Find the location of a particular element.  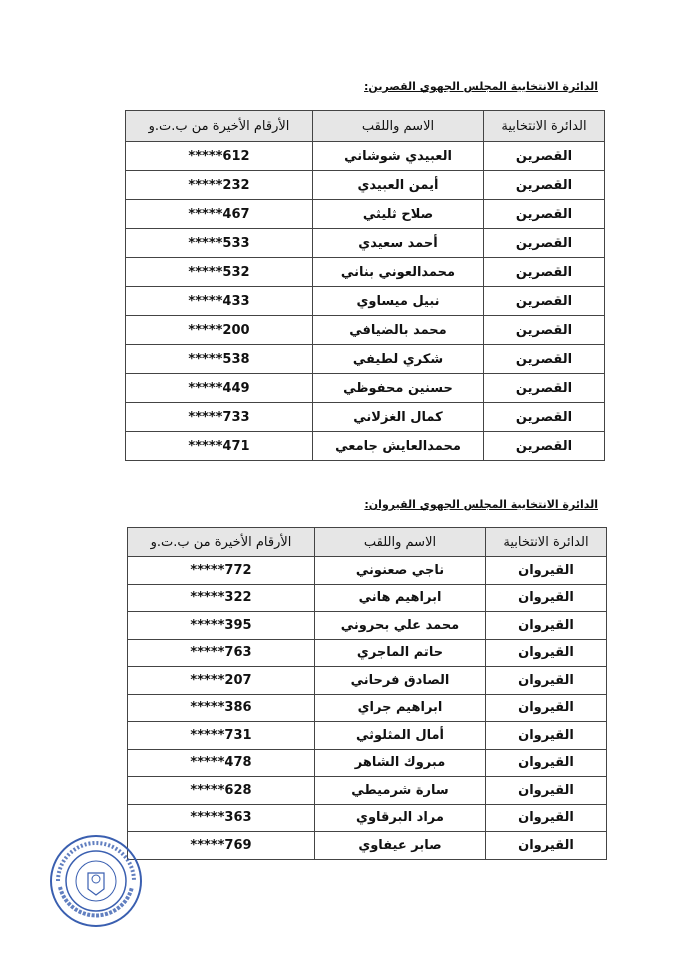

id-digits-cell: *****395 is located at coordinates (221, 625).